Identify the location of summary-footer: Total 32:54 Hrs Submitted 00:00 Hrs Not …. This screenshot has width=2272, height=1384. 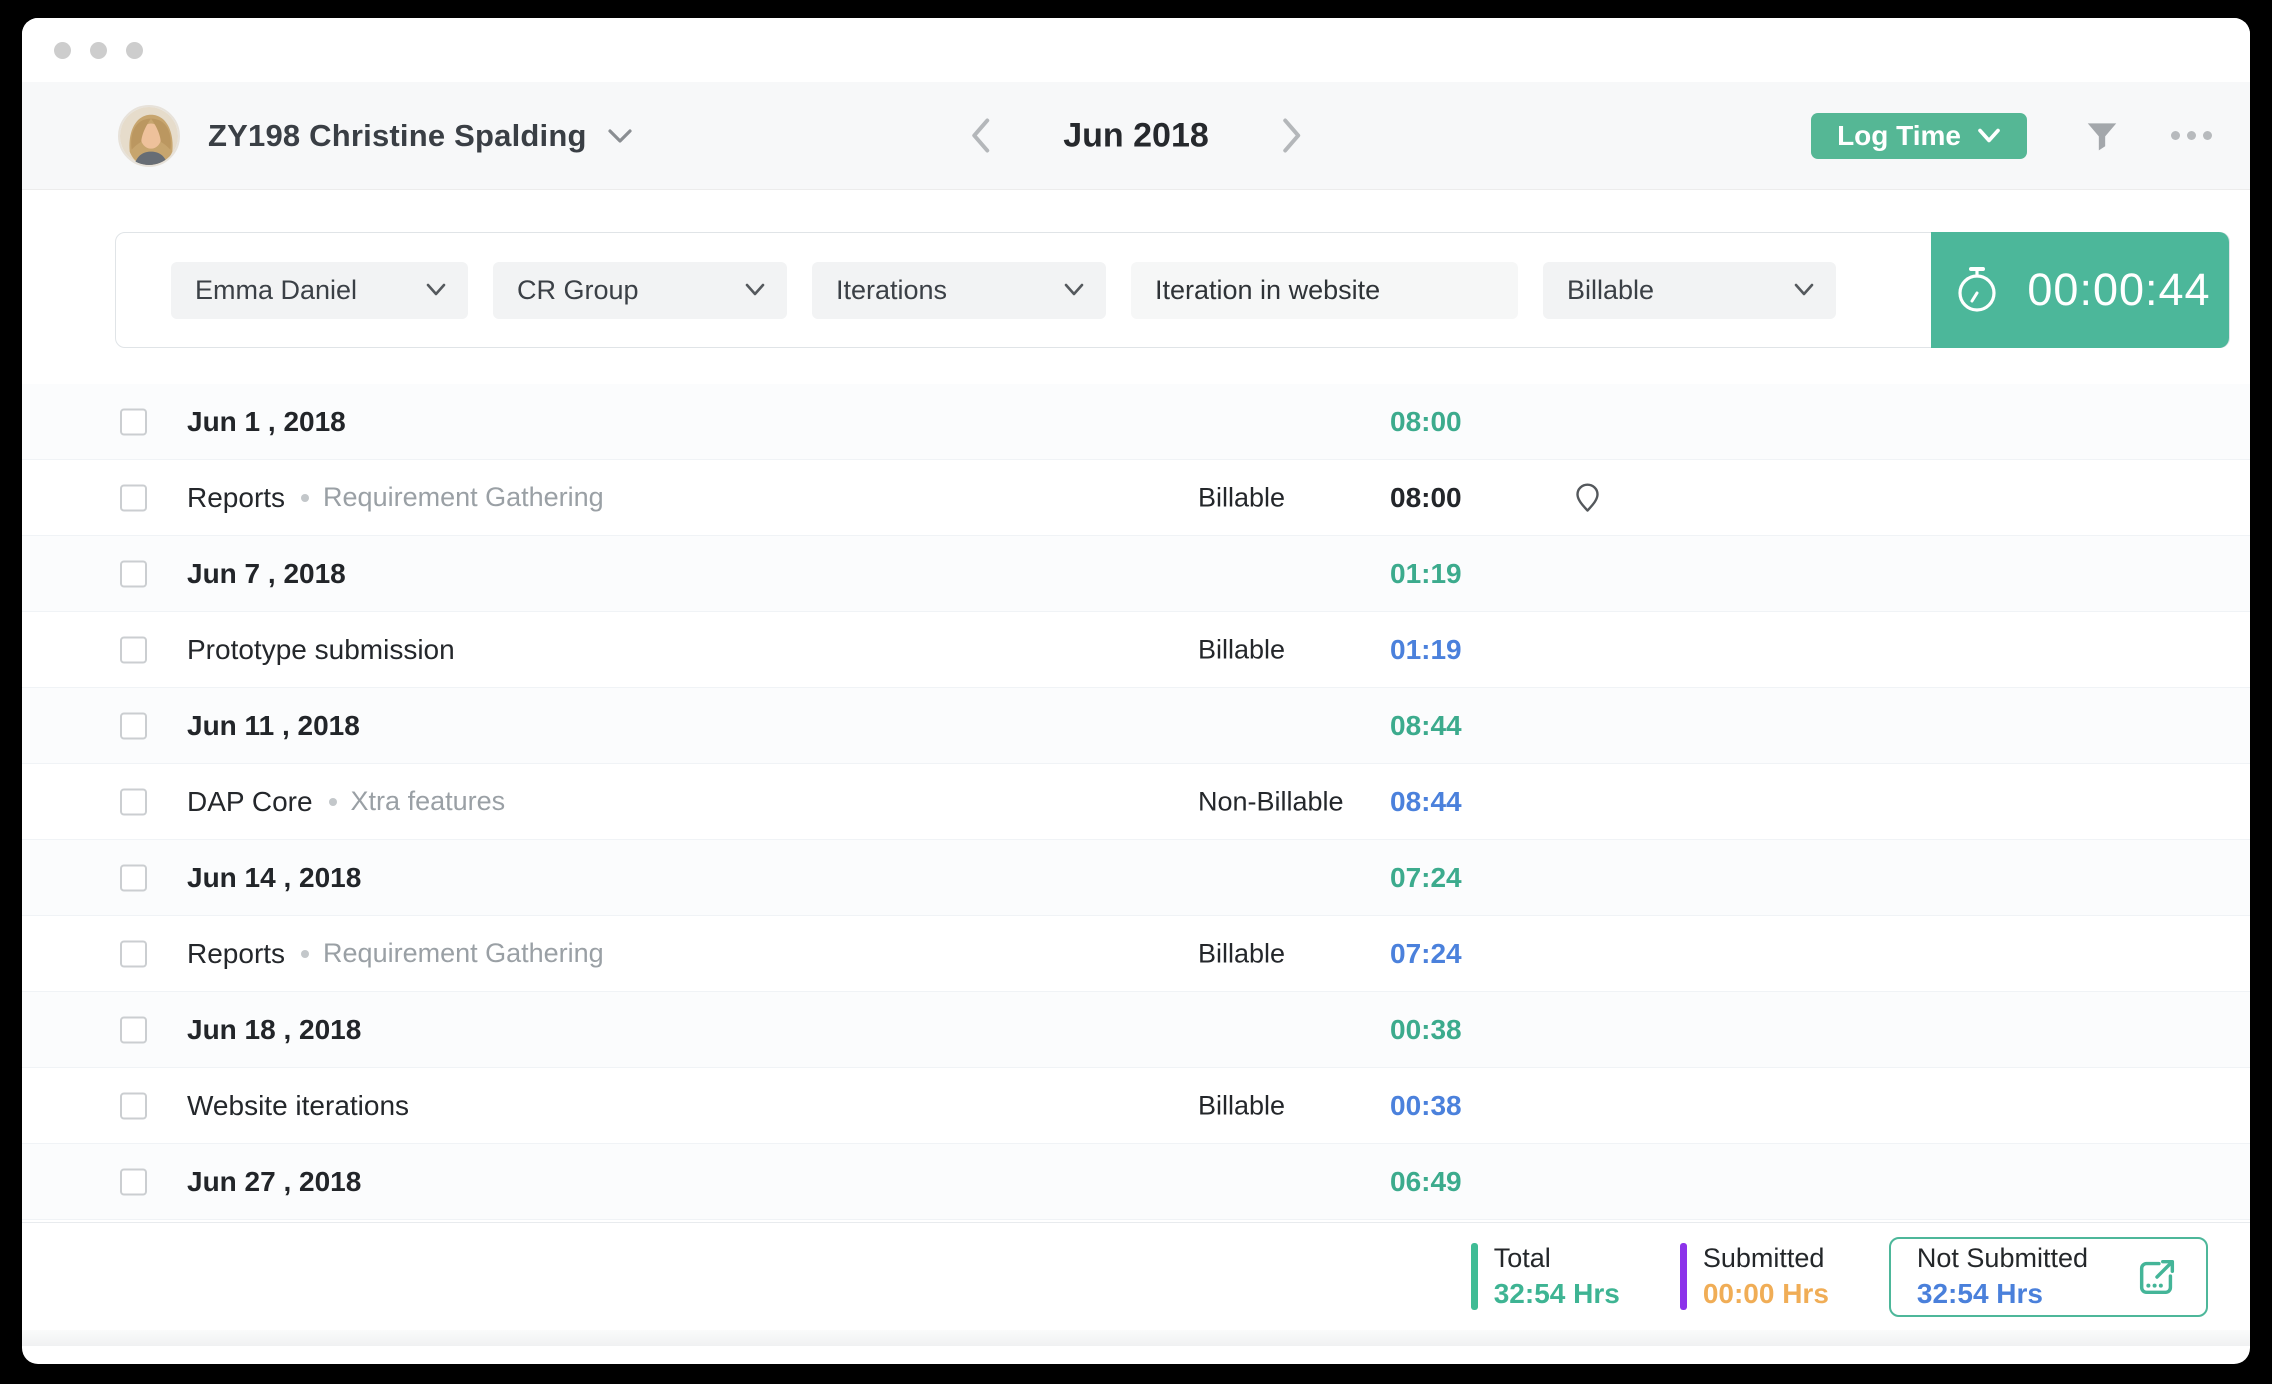
(1136, 1276).